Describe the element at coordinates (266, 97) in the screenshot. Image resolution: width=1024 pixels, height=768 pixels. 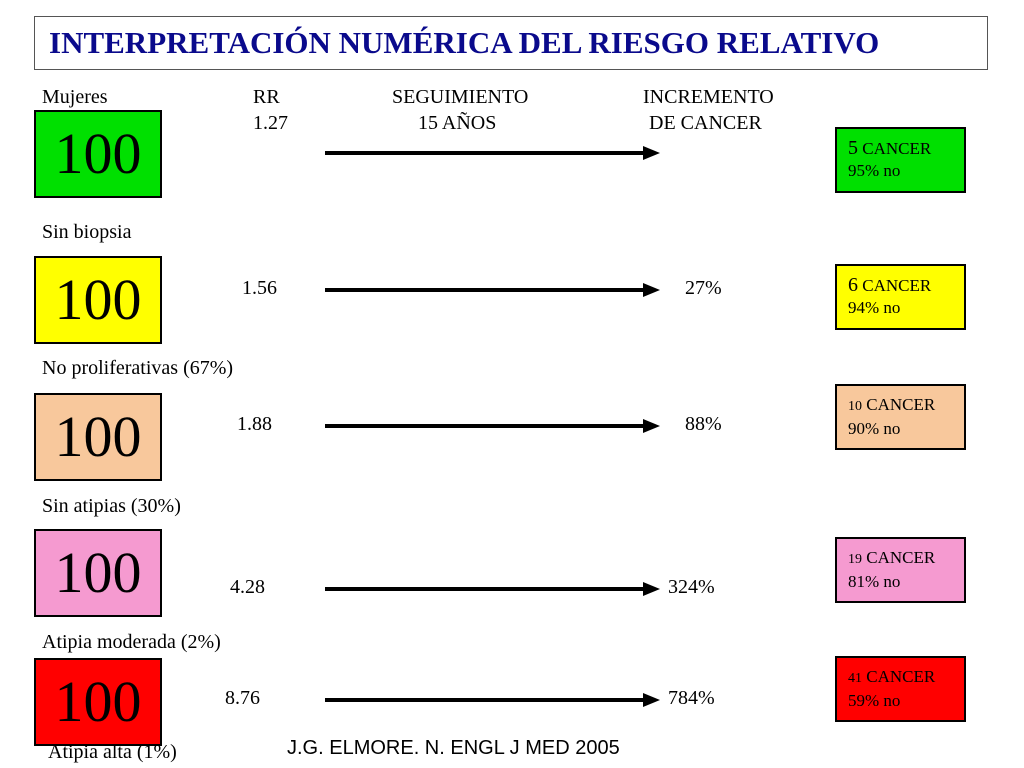
I see `header-rr: RR` at that location.